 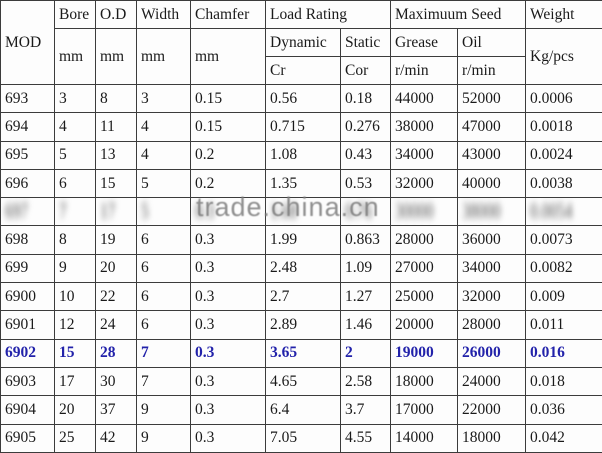 I want to click on cell-od: 22, so click(x=116, y=297).